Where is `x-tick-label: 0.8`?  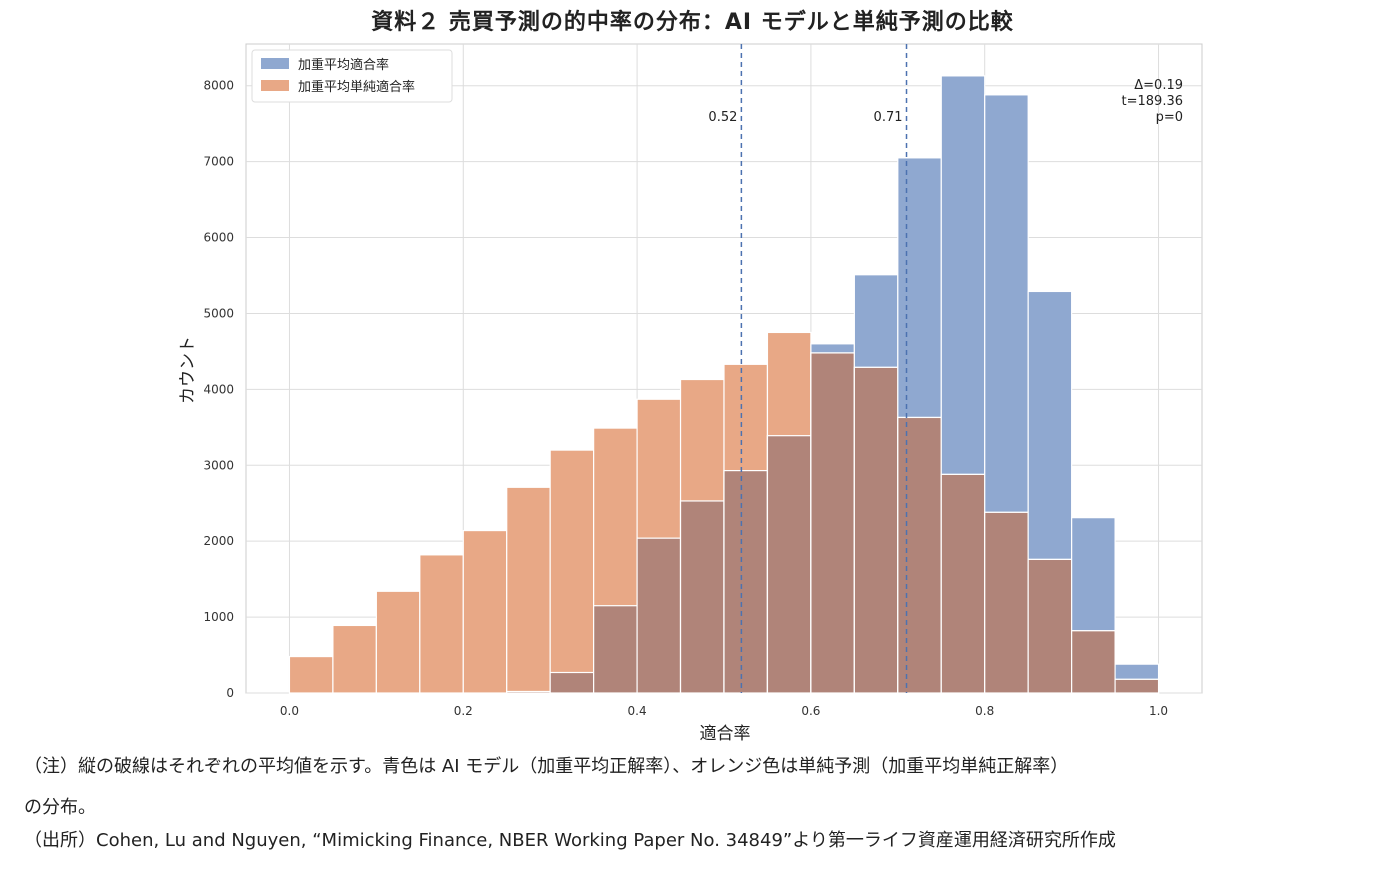
x-tick-label: 0.8 is located at coordinates (984, 711).